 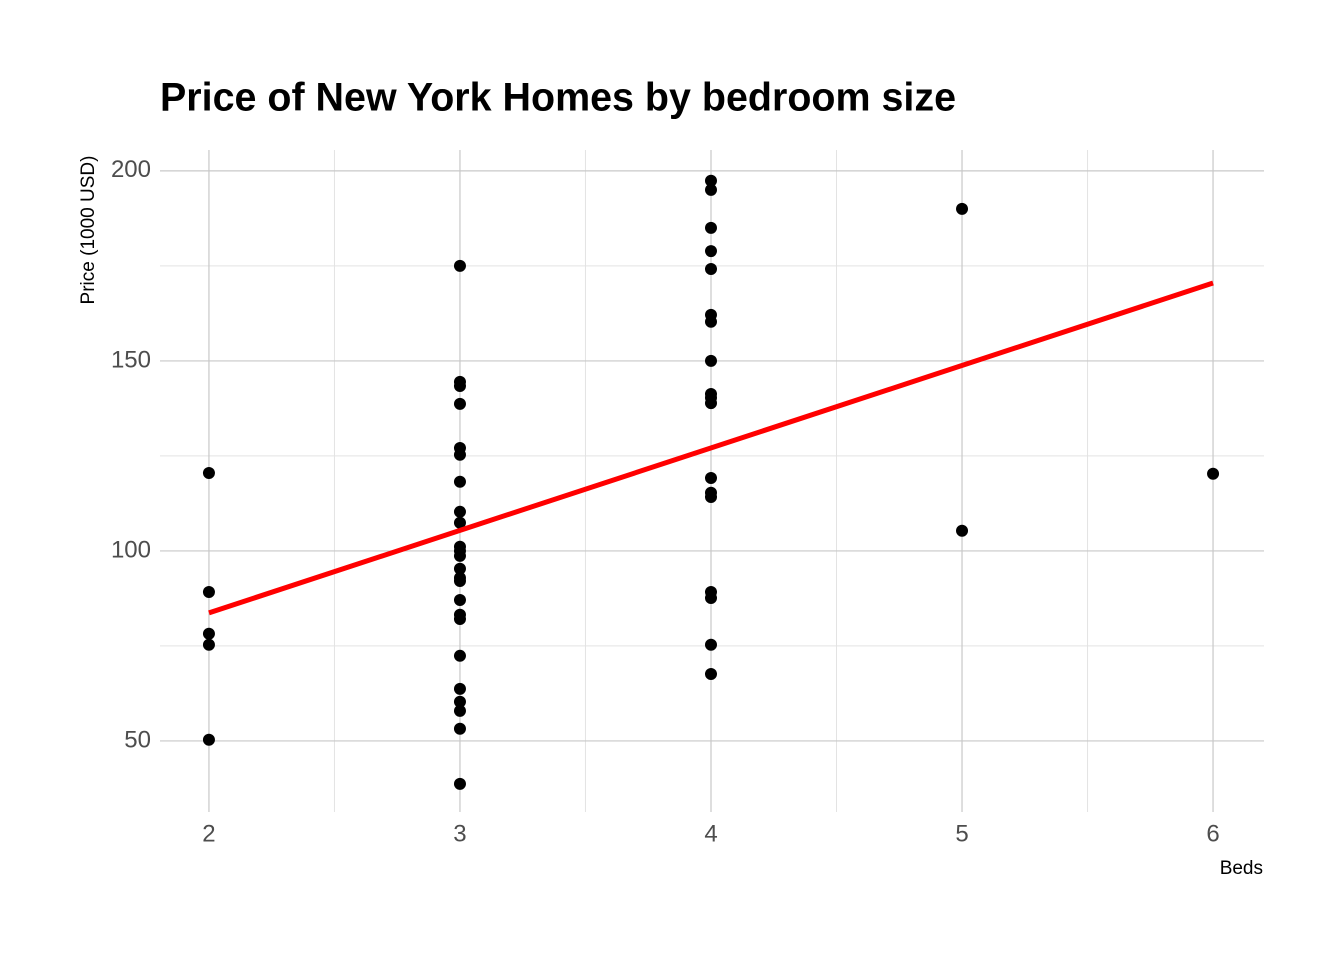 I want to click on x-tick-label: 3, so click(x=459, y=833).